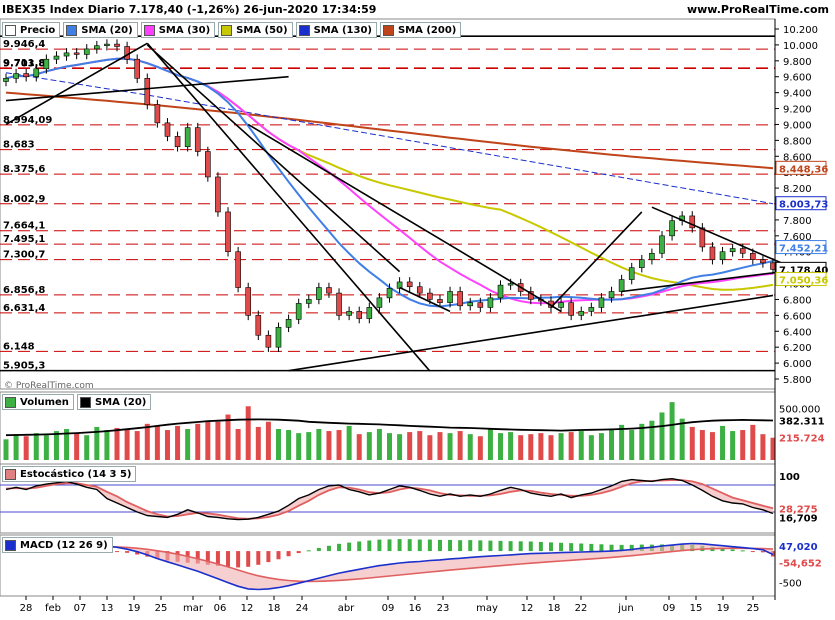 Image resolution: width=835 pixels, height=620 pixels. Describe the element at coordinates (107, 608) in the screenshot. I see `x-tick-label: 13` at that location.